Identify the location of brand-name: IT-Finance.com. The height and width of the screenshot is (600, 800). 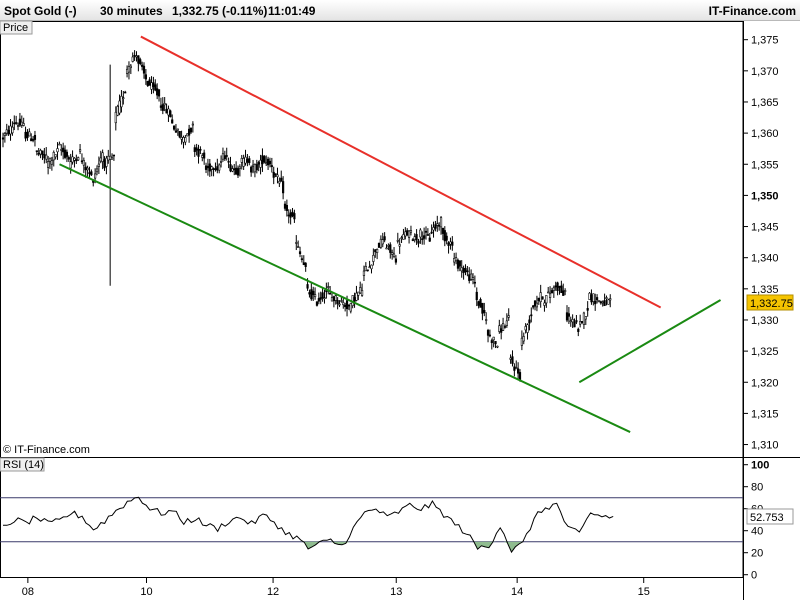
(752, 11).